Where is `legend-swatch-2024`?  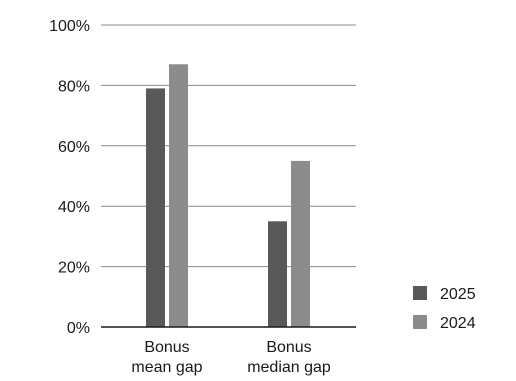 legend-swatch-2024 is located at coordinates (420, 322).